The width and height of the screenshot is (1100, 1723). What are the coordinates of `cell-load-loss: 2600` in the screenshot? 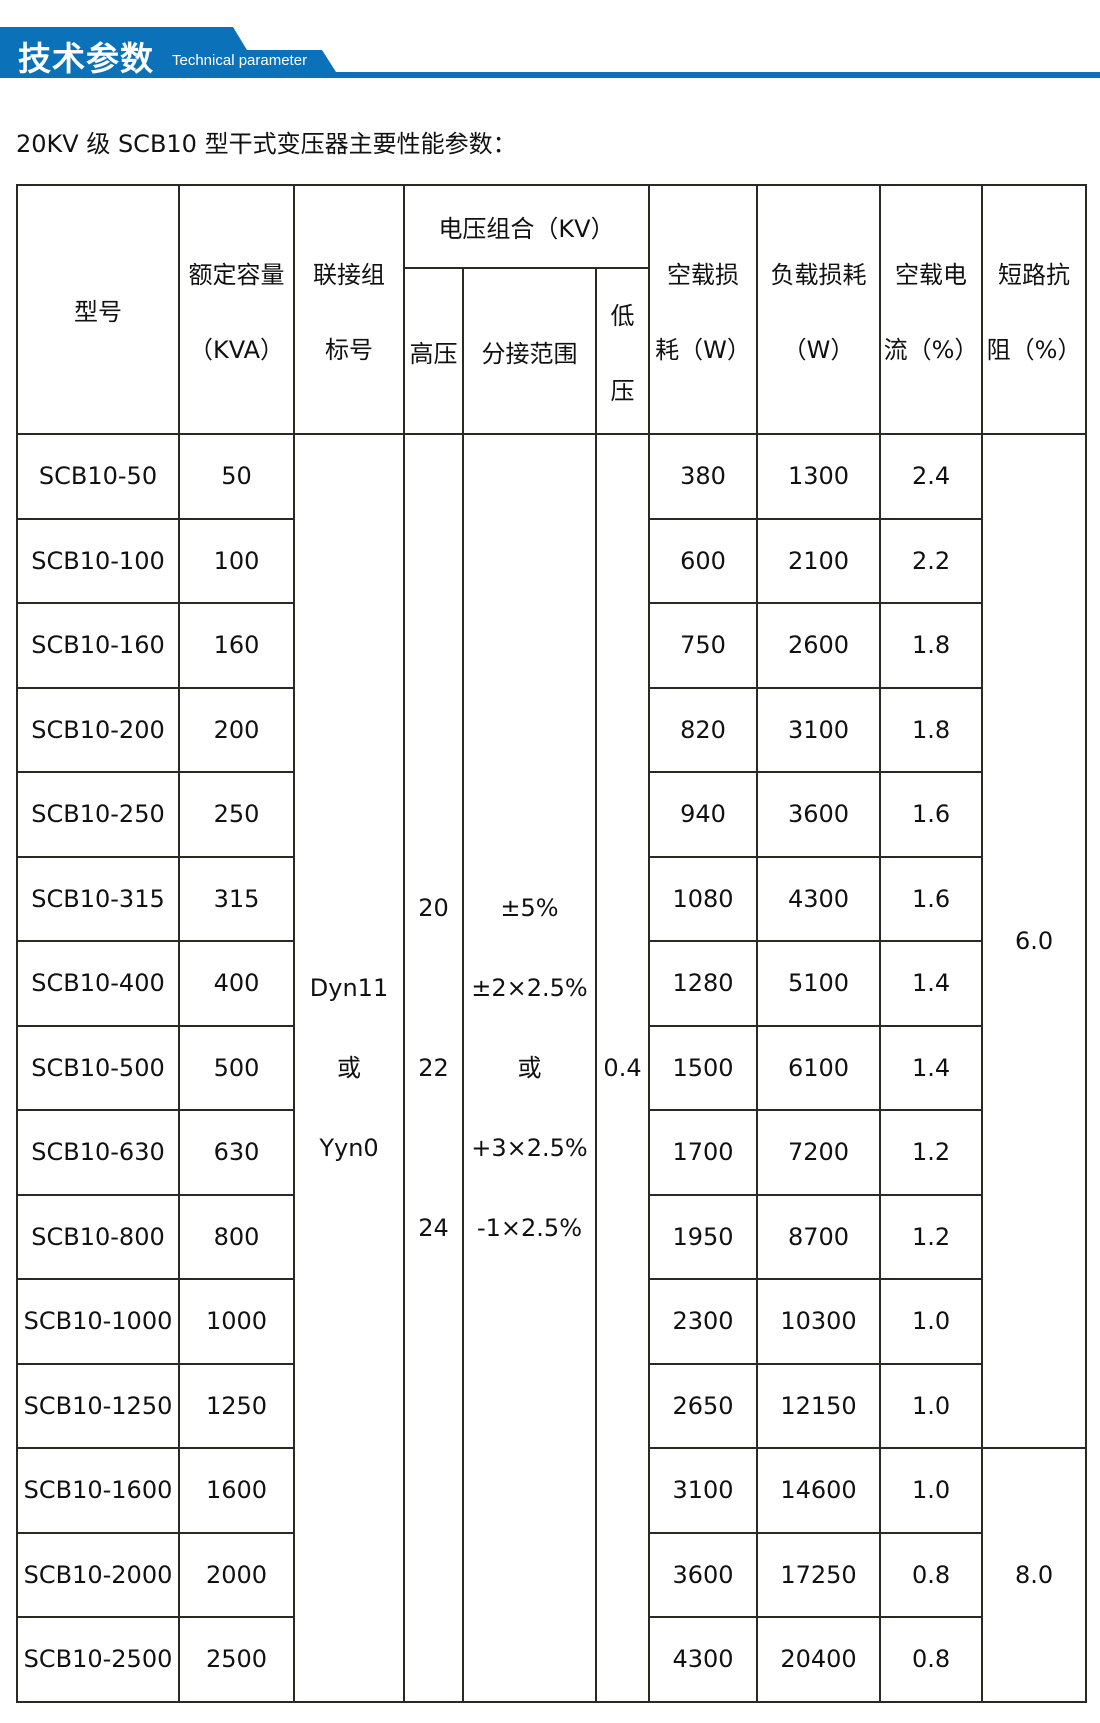 It's located at (819, 645).